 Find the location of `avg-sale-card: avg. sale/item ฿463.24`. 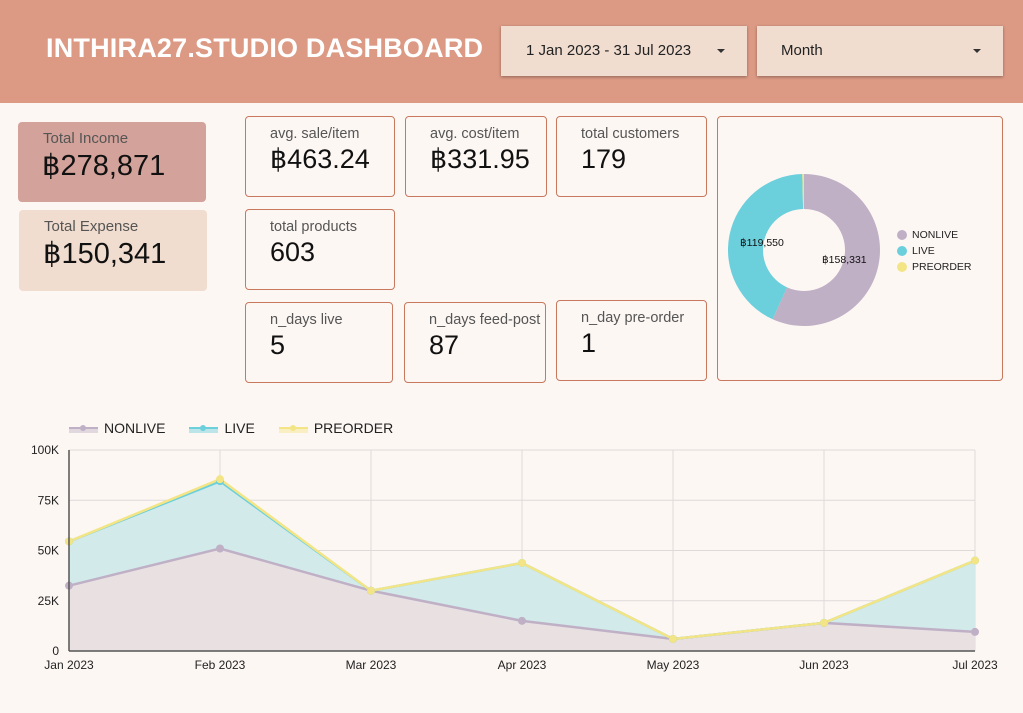

avg-sale-card: avg. sale/item ฿463.24 is located at coordinates (320, 156).